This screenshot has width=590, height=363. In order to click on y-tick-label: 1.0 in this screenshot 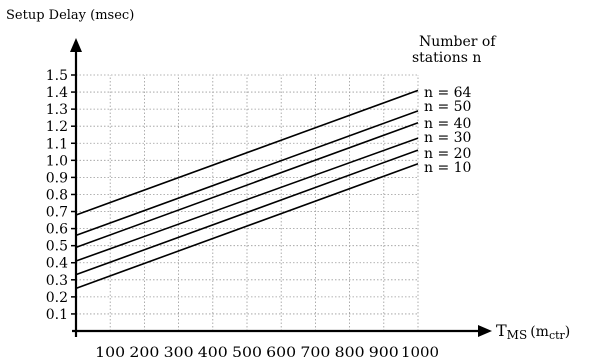, I will do `click(57, 161)`.